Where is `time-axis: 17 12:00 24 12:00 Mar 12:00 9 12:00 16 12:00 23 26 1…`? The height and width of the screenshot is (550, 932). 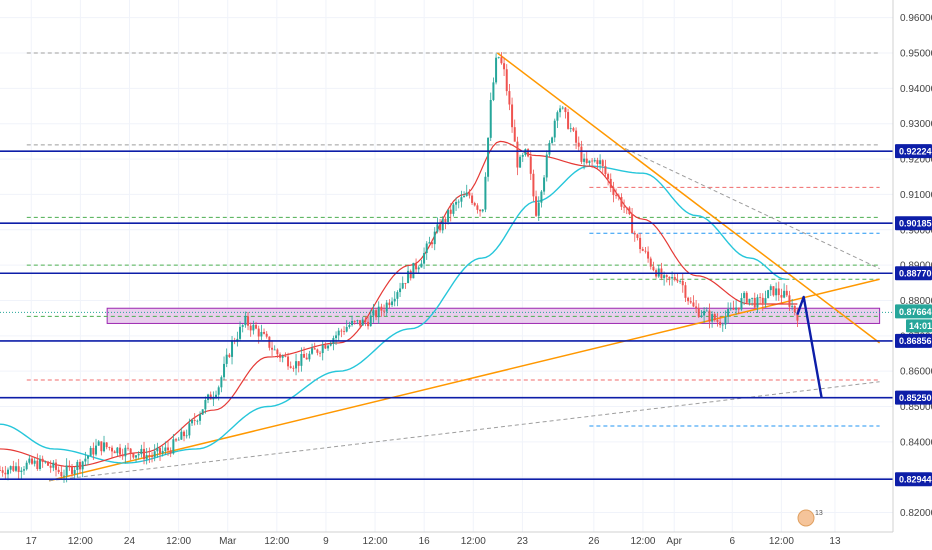
time-axis: 17 12:00 24 12:00 Mar 12:00 9 12:00 16 12:00 23 26 1… is located at coordinates (433, 541).